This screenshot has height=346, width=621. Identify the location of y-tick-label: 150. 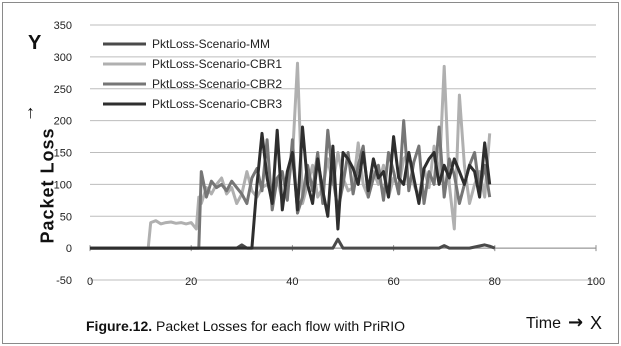
(63, 154).